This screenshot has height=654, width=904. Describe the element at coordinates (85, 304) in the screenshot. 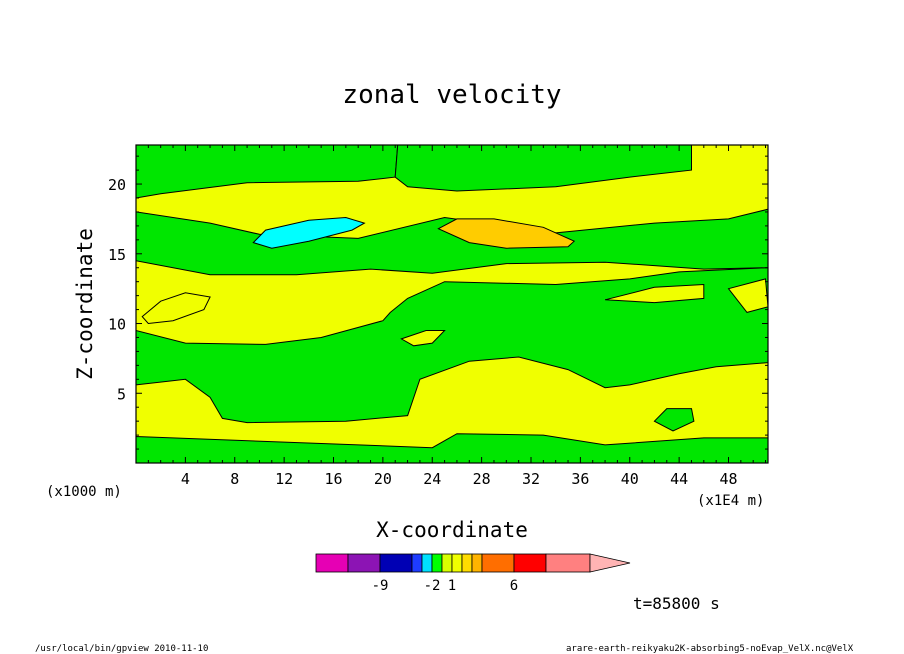

I see `y-axis-title: Z-coordinate` at that location.